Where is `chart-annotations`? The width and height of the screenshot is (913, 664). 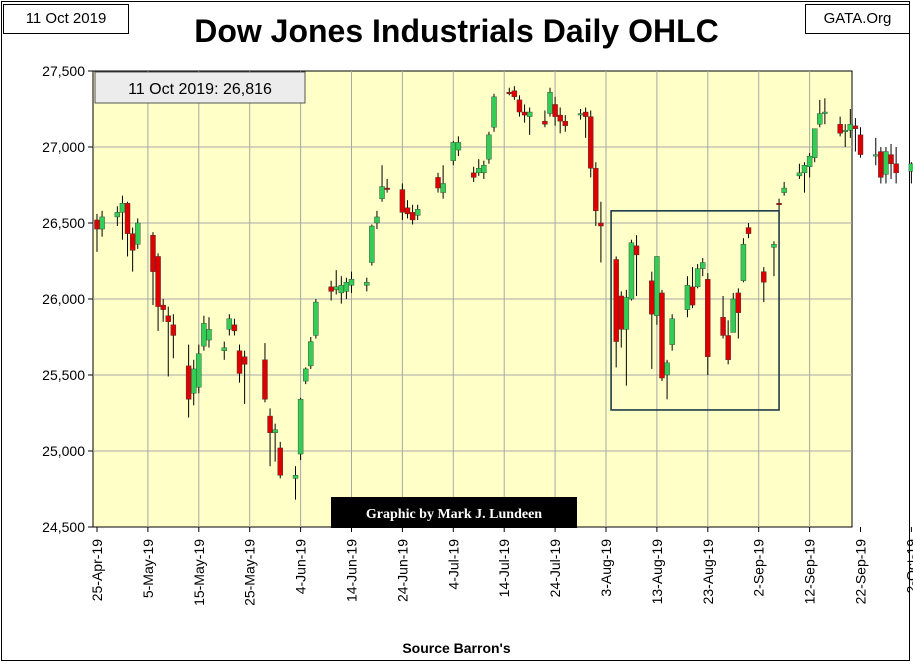
chart-annotations is located at coordinates (695, 310).